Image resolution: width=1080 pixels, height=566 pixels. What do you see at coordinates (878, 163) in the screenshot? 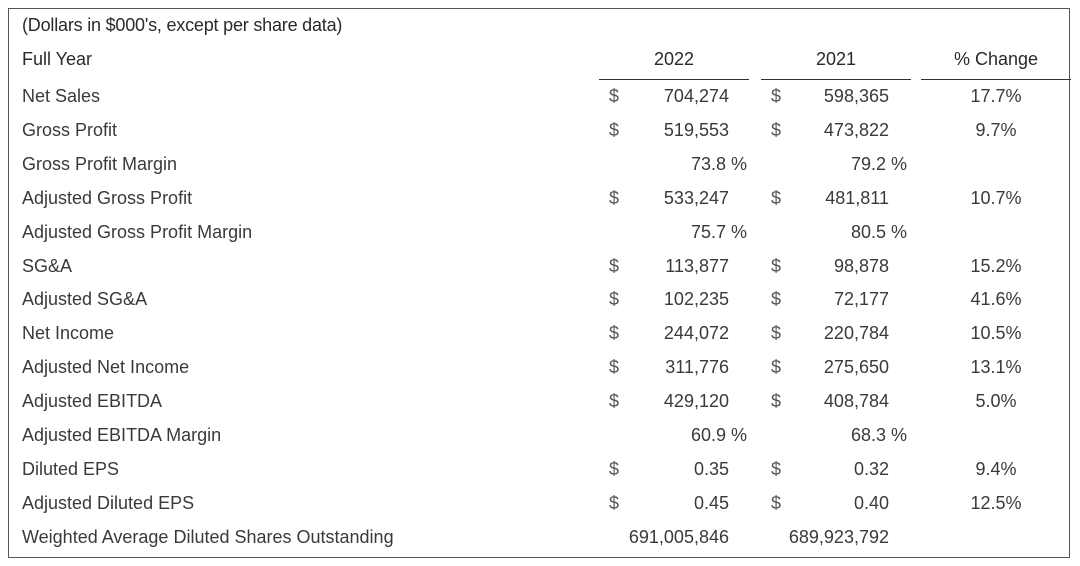
I see `margin-2021: 79.2 %` at bounding box center [878, 163].